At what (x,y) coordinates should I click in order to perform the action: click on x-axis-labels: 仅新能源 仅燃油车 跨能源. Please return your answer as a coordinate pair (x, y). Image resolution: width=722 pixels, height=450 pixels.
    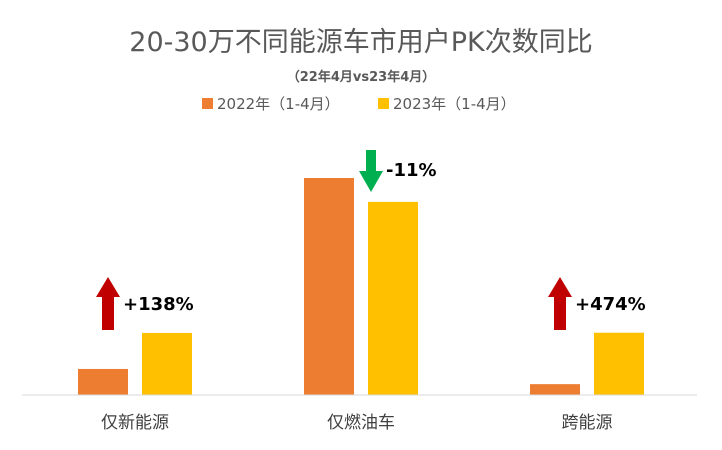
    Looking at the image, I should click on (357, 423).